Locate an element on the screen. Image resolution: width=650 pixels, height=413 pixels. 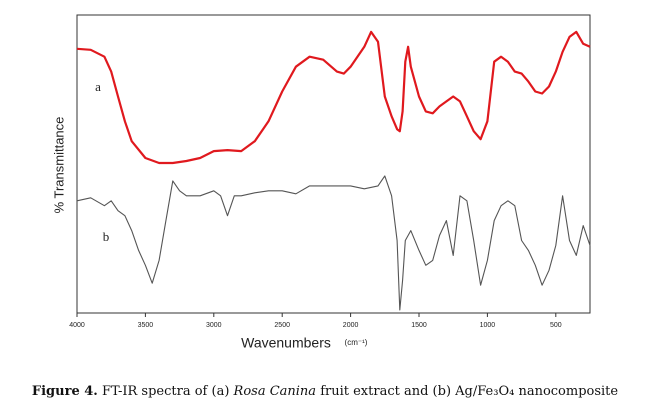
caption-text: FT-IR spectra of (a) is located at coordinates (165, 391).